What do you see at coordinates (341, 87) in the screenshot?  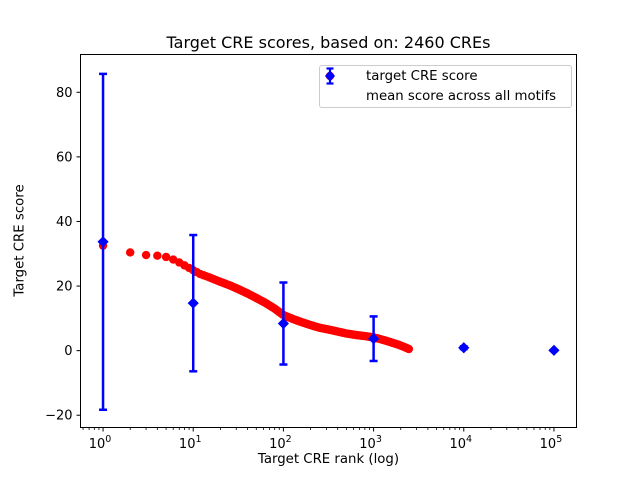 I see `legend-diamond-marker-icon` at bounding box center [341, 87].